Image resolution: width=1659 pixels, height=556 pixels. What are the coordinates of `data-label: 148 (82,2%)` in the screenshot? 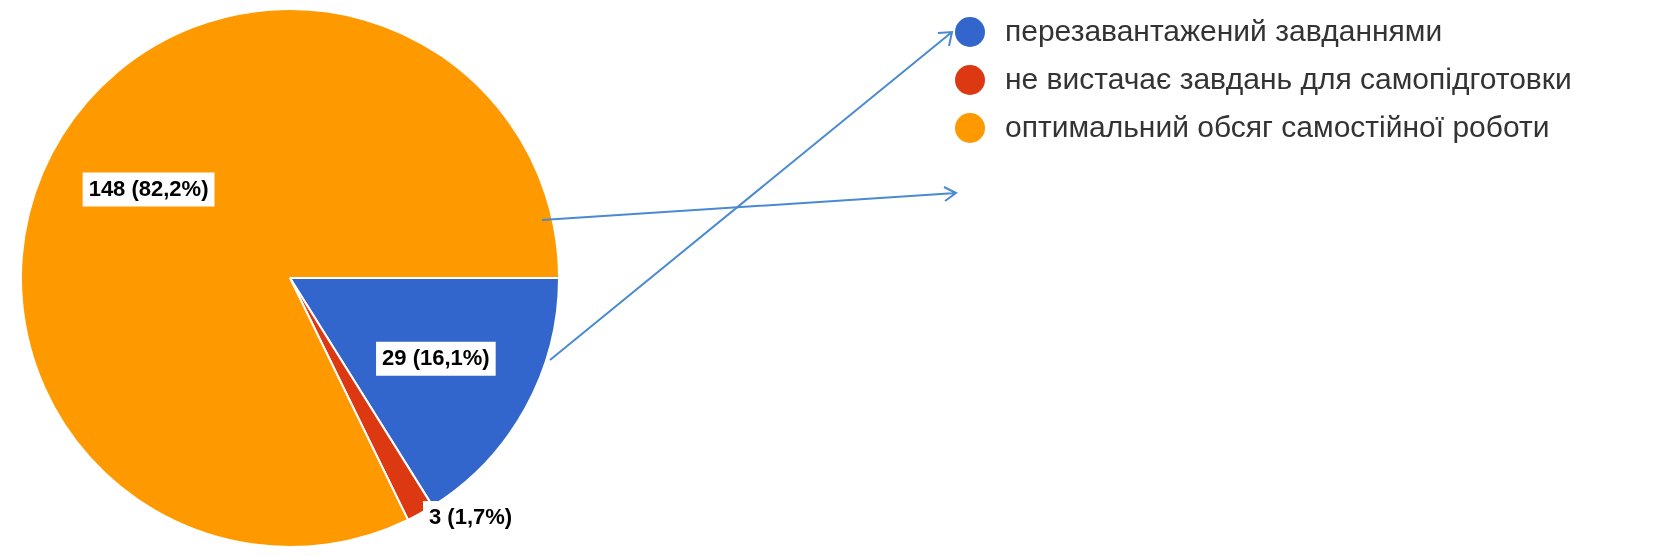 It's located at (148, 188).